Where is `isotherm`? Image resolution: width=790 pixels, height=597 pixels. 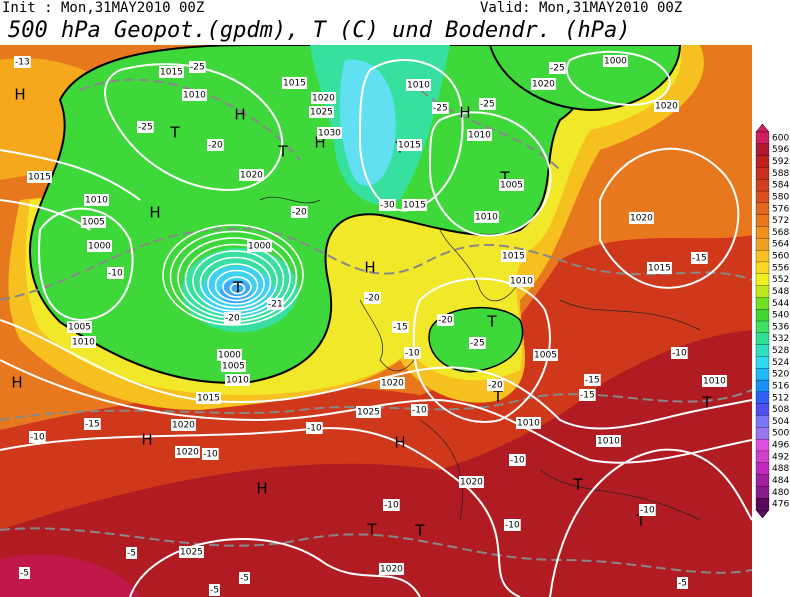
isotherm is located at coordinates (376, 550).